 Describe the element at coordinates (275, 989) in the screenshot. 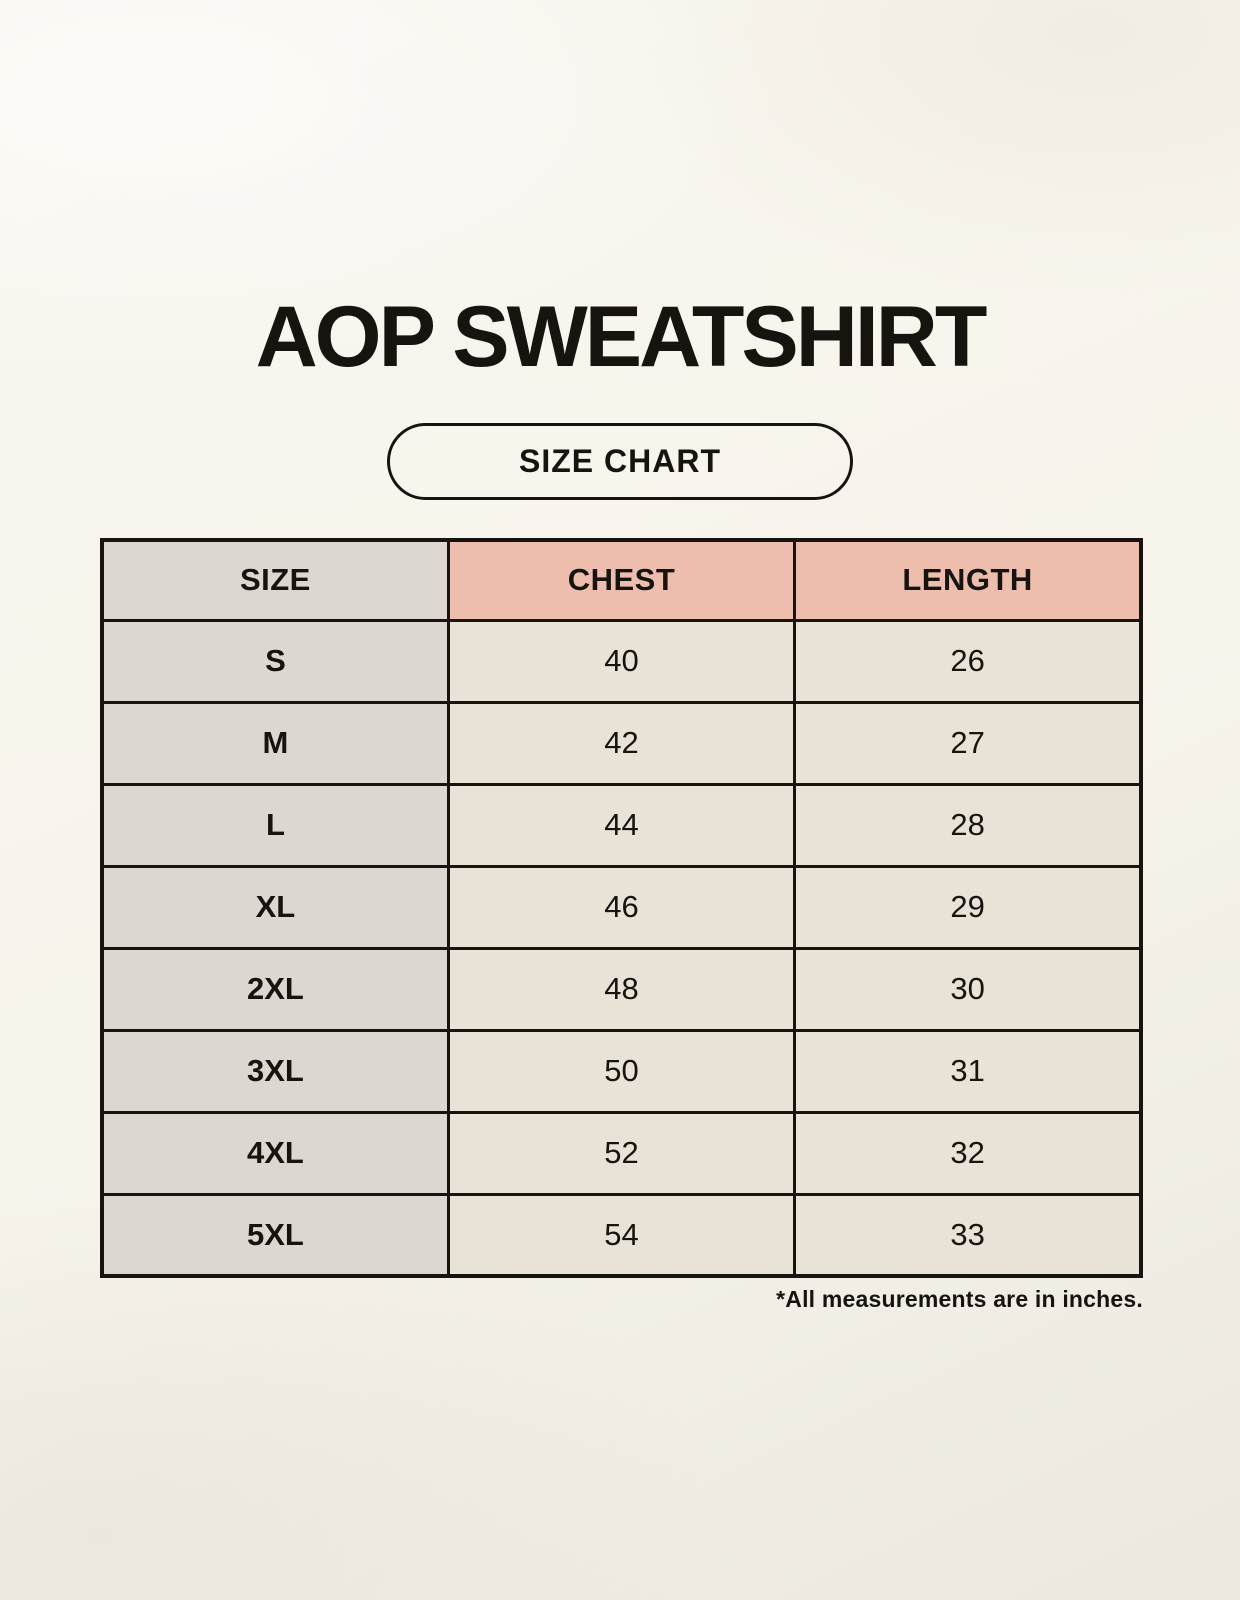

I see `size-cell: 2XL` at that location.